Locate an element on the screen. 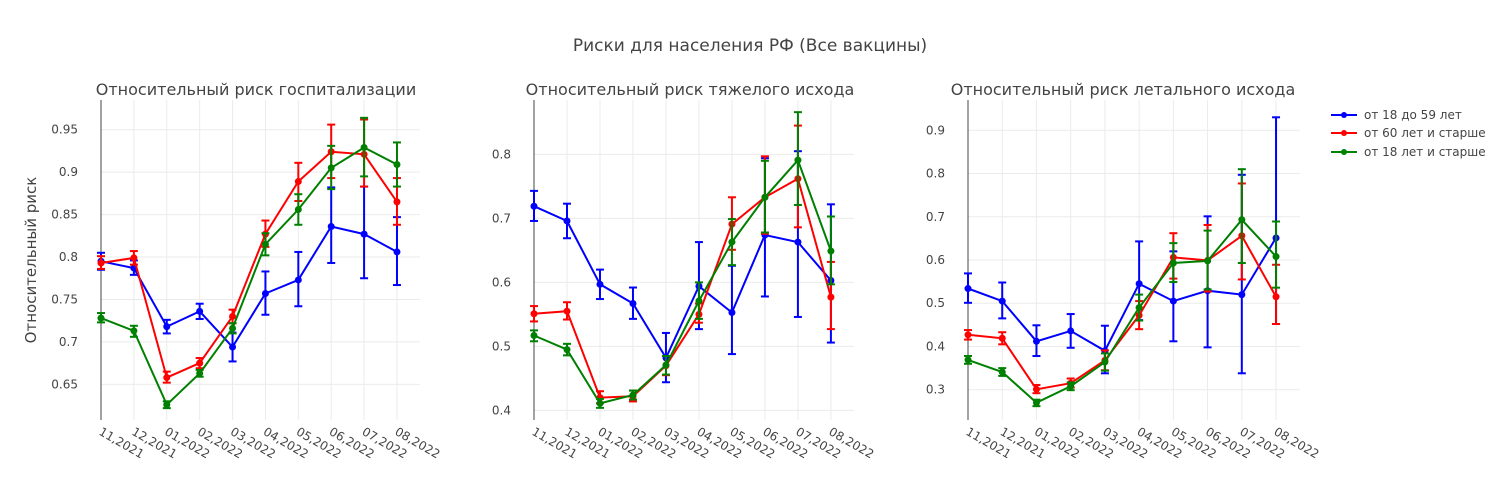 The width and height of the screenshot is (1500, 500). legend-item: от 60 лет и старше is located at coordinates (1408, 133).